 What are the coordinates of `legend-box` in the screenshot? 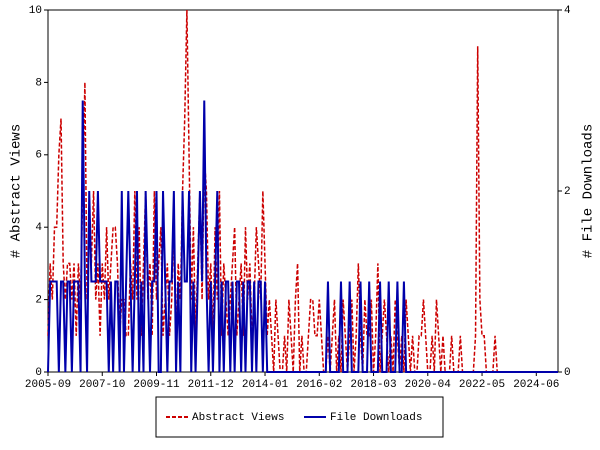 It's located at (299, 417).